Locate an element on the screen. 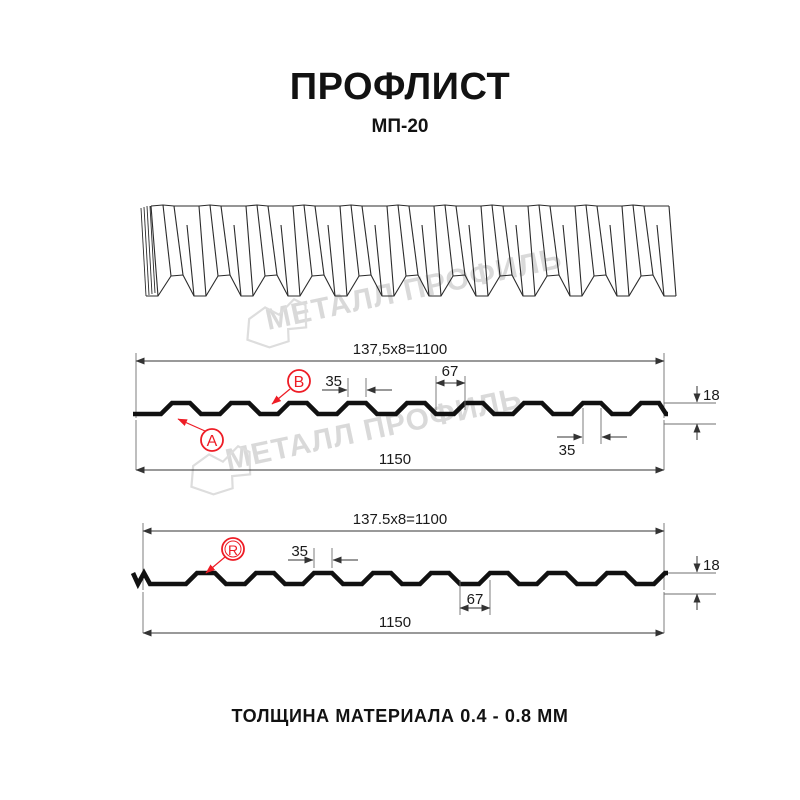 Image resolution: width=800 pixels, height=800 pixels. dimension-rib-top-35: 35 is located at coordinates (357, 385).